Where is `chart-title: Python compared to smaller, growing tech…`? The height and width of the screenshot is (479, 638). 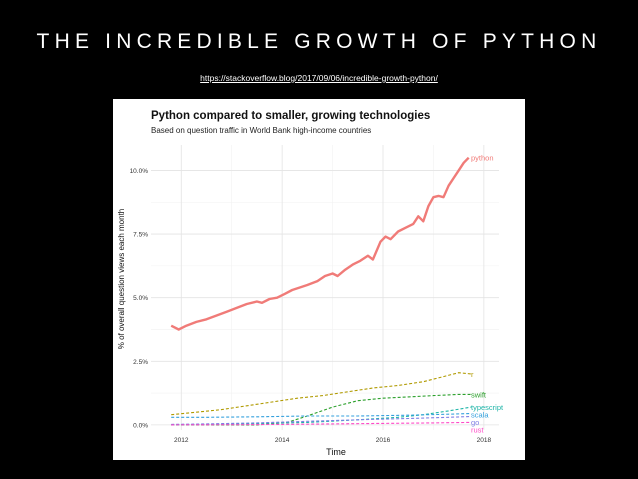
chart-title: Python compared to smaller, growing tech… is located at coordinates (290, 116).